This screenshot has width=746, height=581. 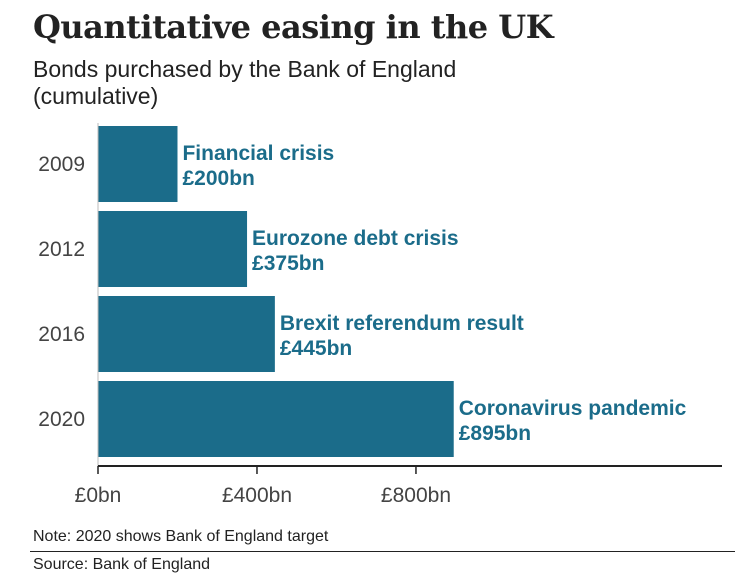 I want to click on value-label-2009: £200bn, so click(x=218, y=178).